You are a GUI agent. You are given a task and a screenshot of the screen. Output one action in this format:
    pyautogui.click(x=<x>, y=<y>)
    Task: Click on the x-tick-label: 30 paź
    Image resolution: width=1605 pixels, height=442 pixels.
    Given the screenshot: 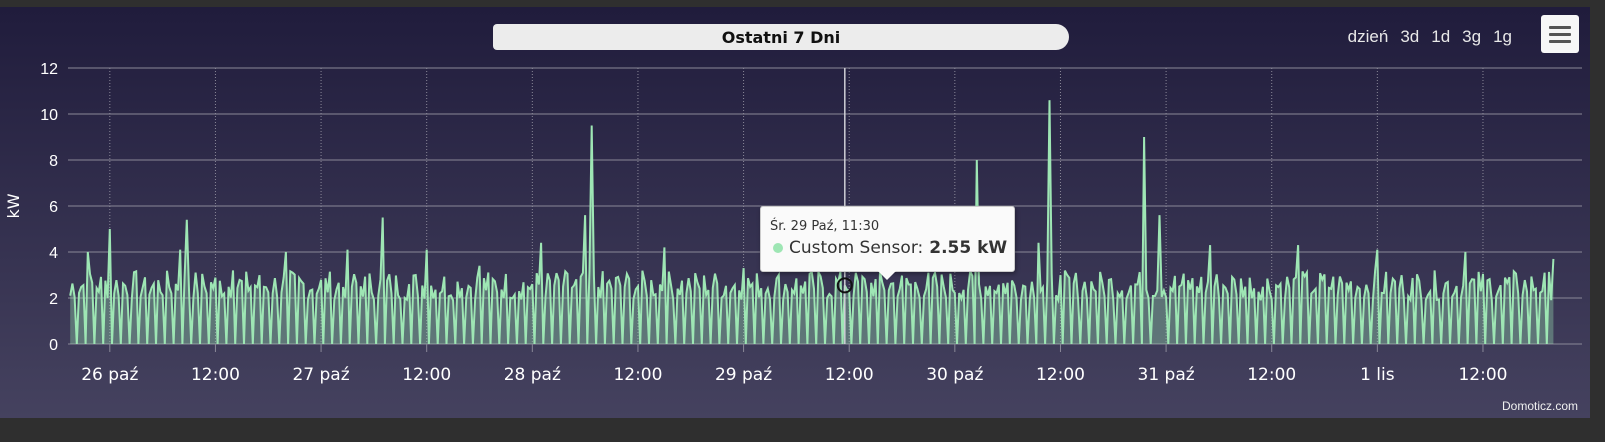 What is the action you would take?
    pyautogui.click(x=954, y=375)
    